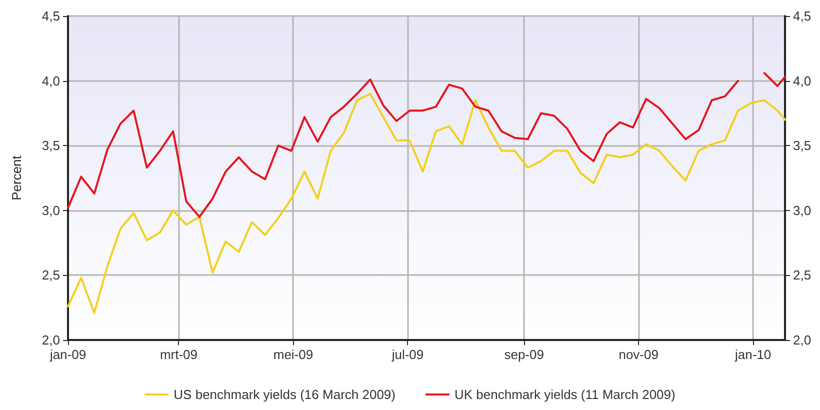 Image resolution: width=820 pixels, height=410 pixels. Describe the element at coordinates (51, 146) in the screenshot. I see `y-tick-label: 3,5` at that location.